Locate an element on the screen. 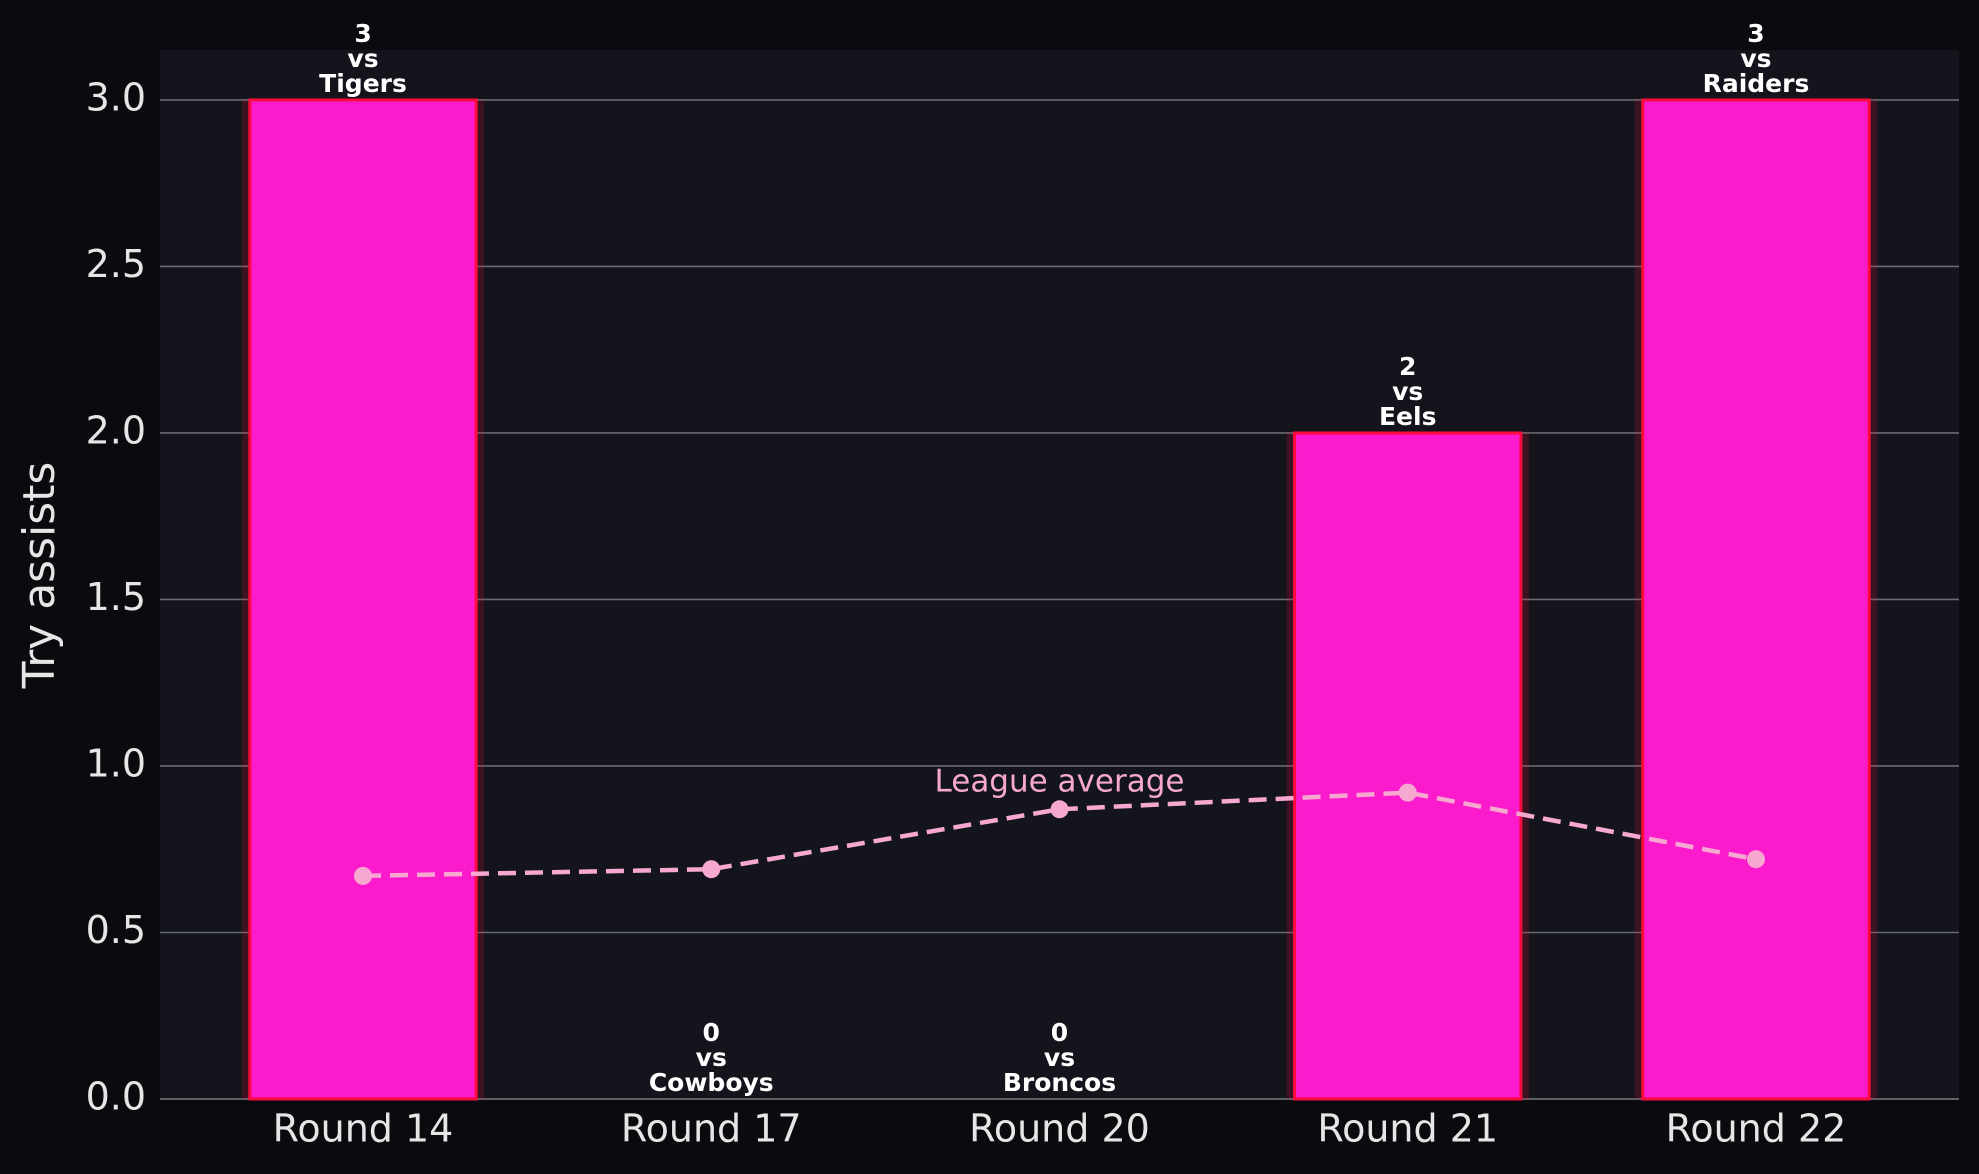 Image resolution: width=1979 pixels, height=1174 pixels. y-tick-label: 2.5 is located at coordinates (116, 264).